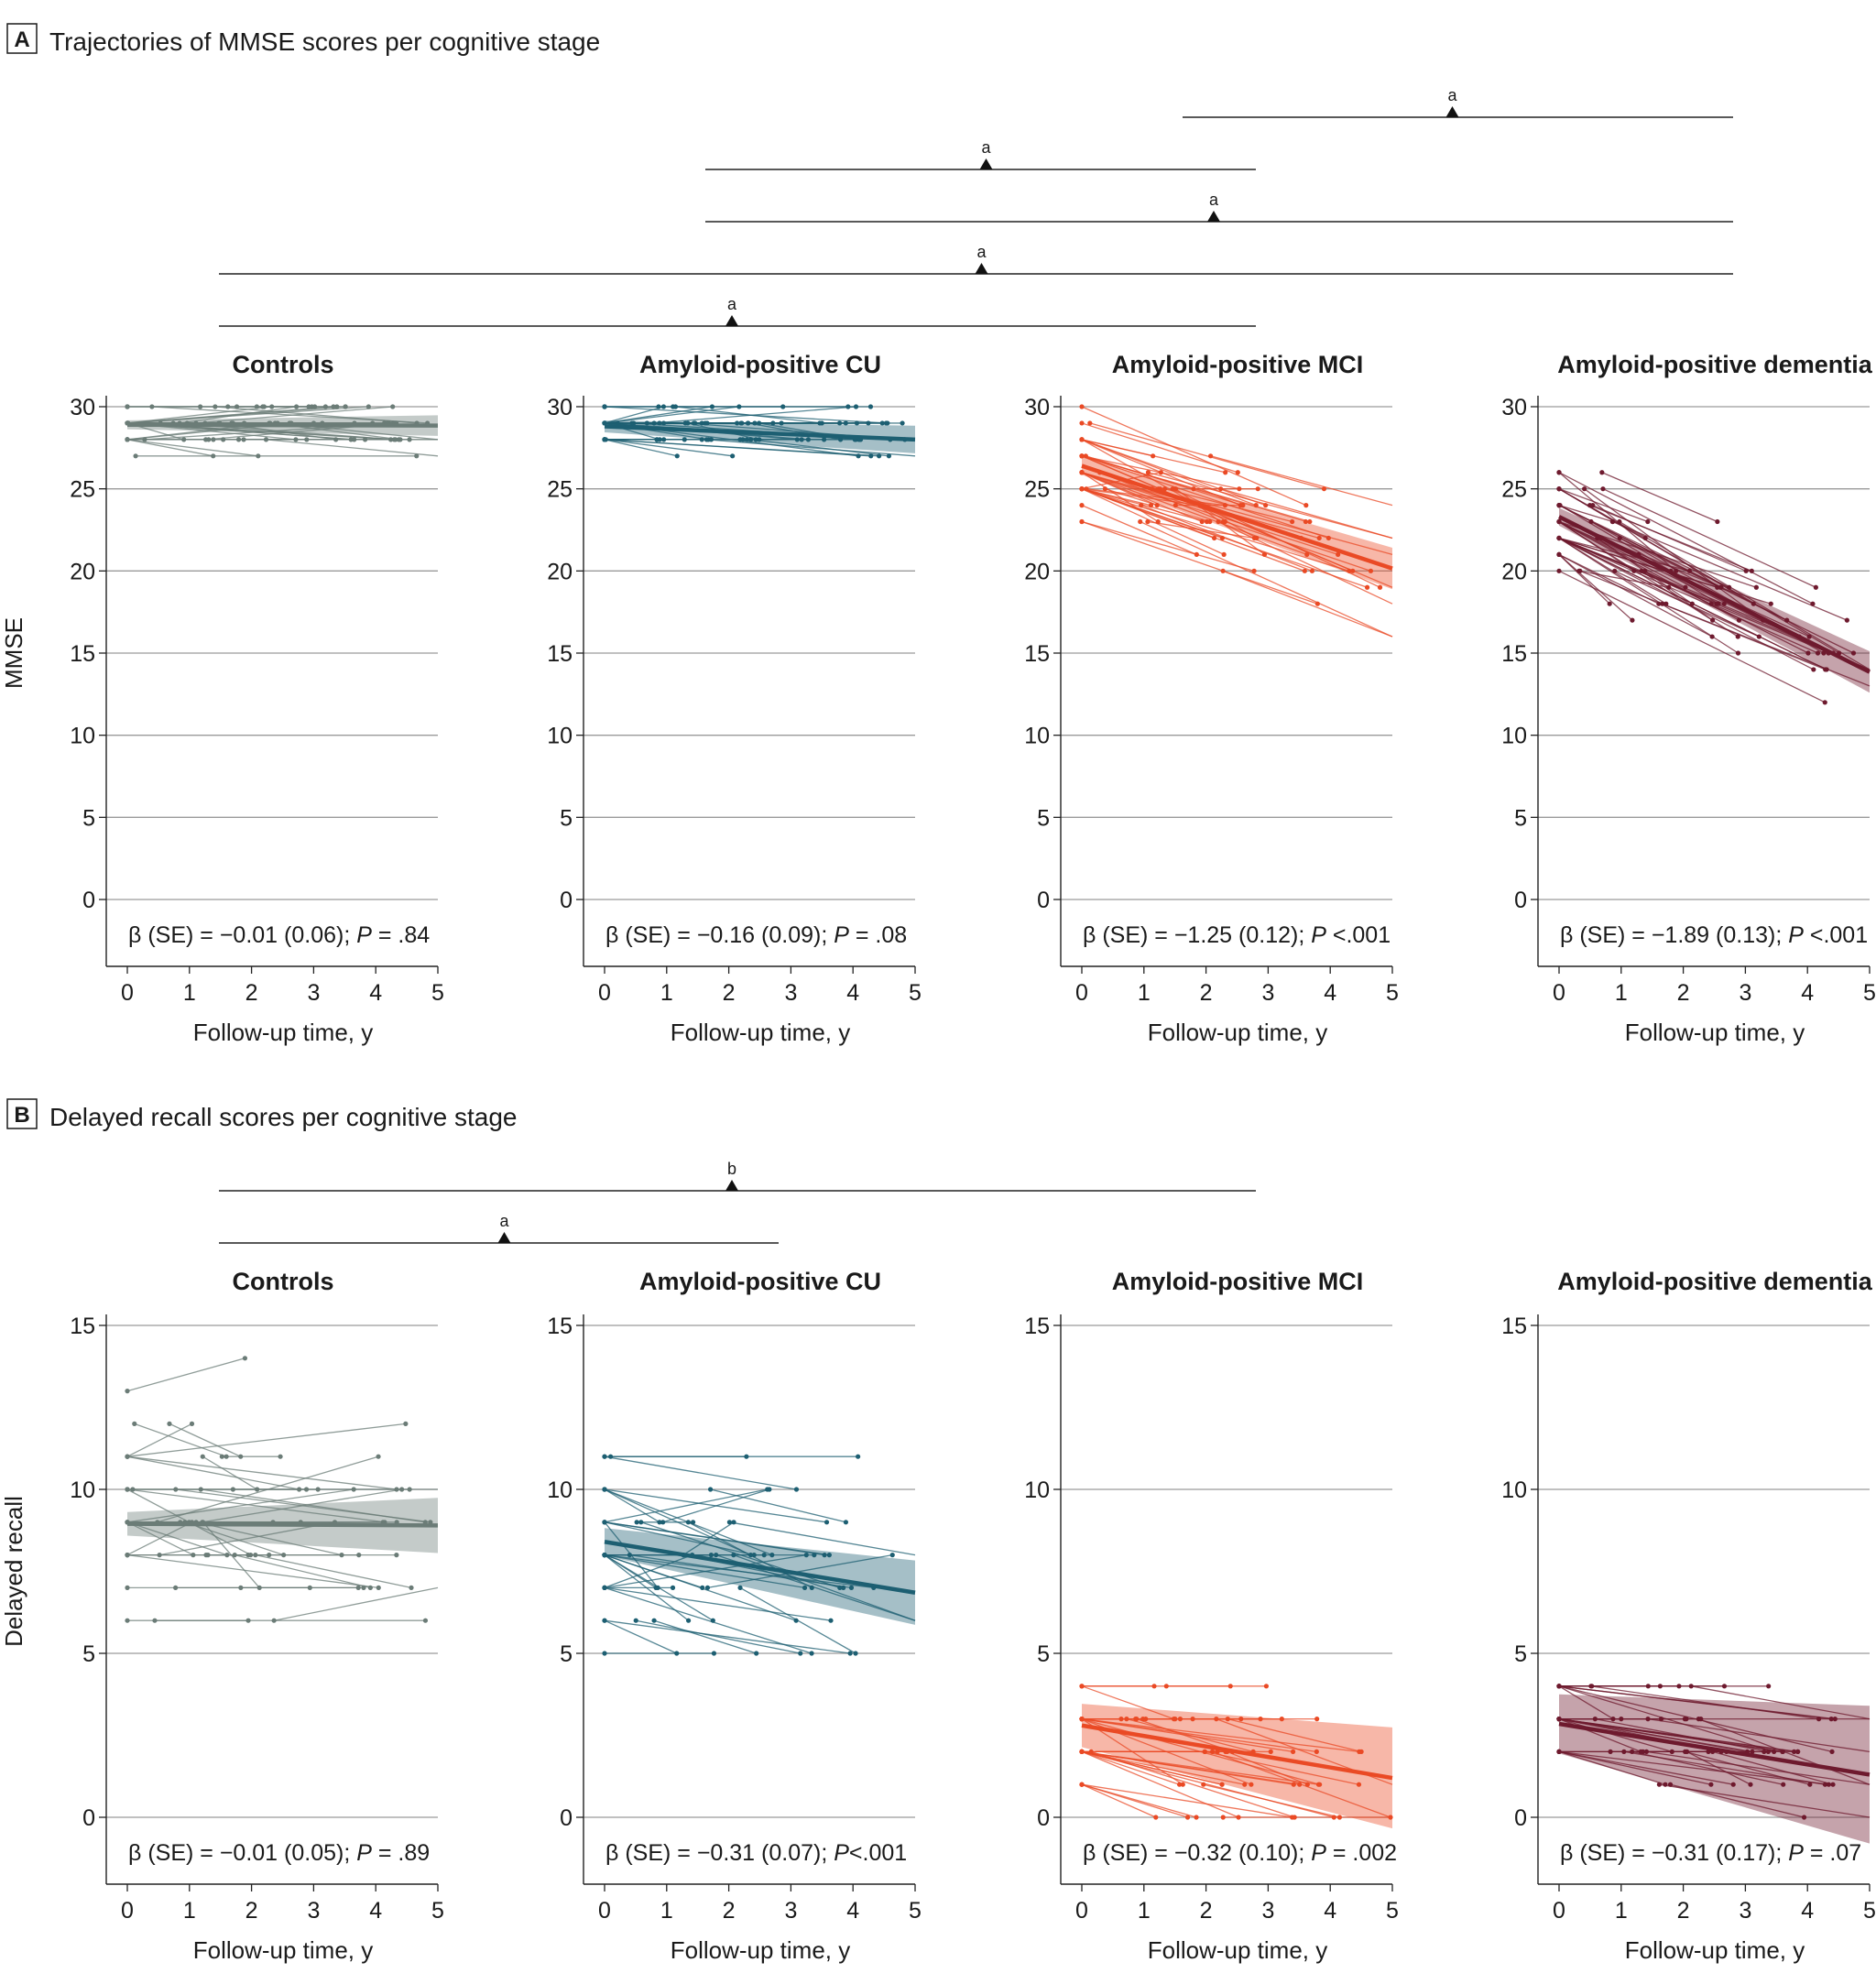 The height and width of the screenshot is (1984, 1876). Describe the element at coordinates (504, 1221) in the screenshot. I see `significance-label: a` at that location.